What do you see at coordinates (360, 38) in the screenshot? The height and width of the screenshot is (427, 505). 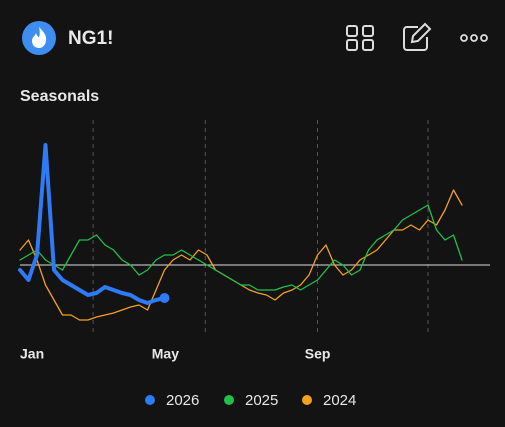 I see `grid-button` at bounding box center [360, 38].